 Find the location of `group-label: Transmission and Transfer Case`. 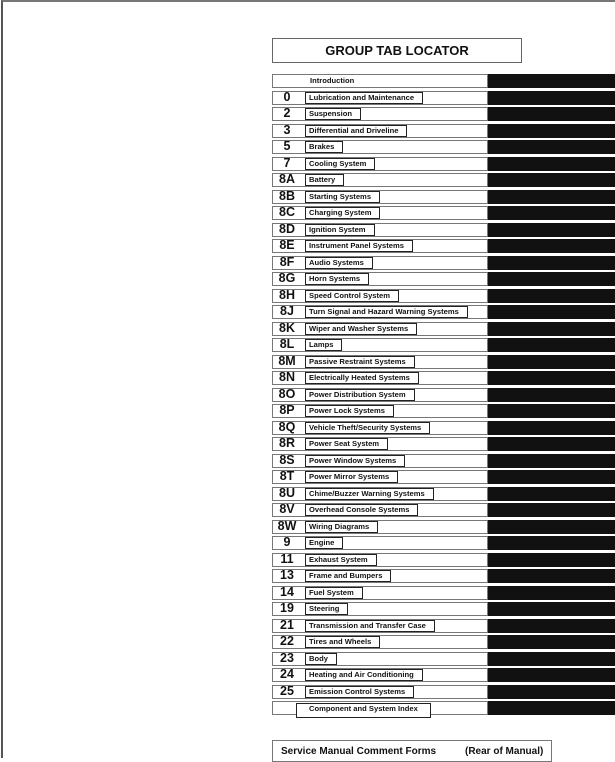

group-label: Transmission and Transfer Case is located at coordinates (370, 625).